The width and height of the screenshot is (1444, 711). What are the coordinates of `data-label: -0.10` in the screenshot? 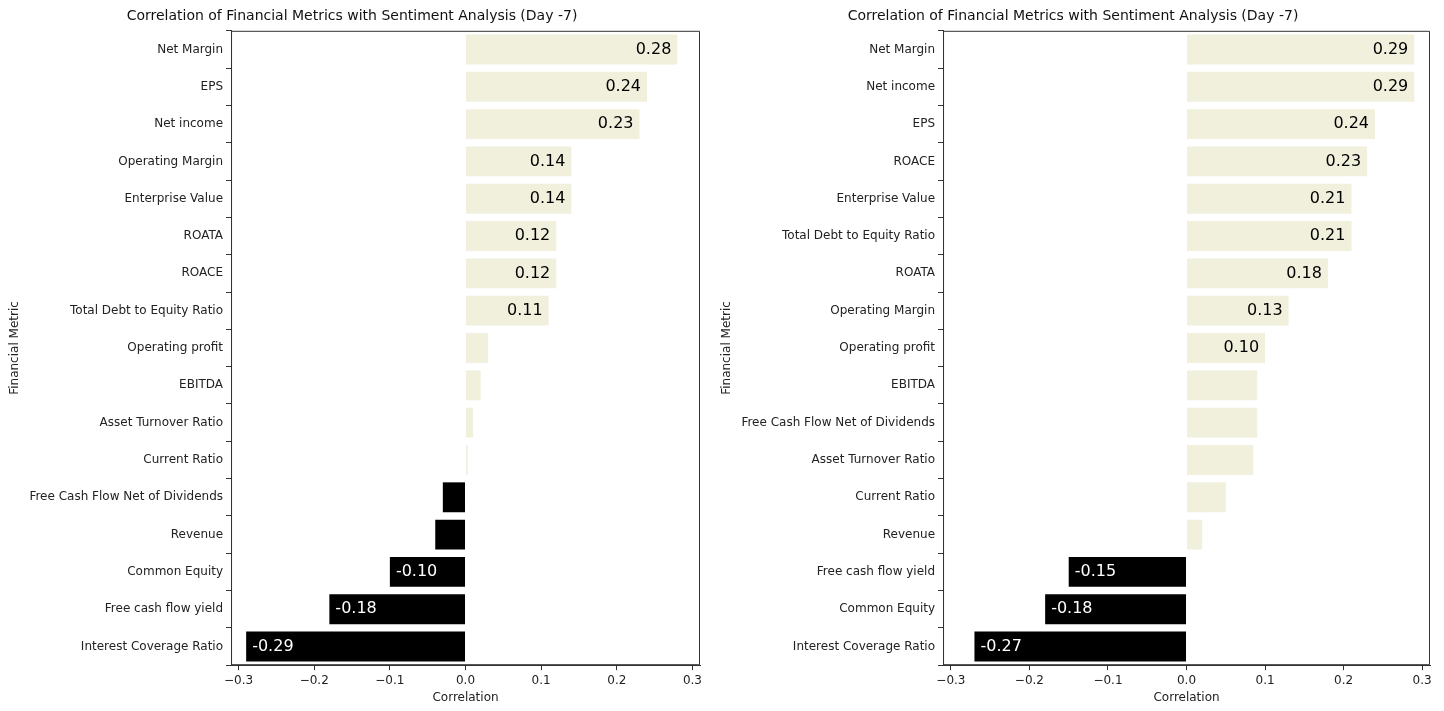 It's located at (416, 571).